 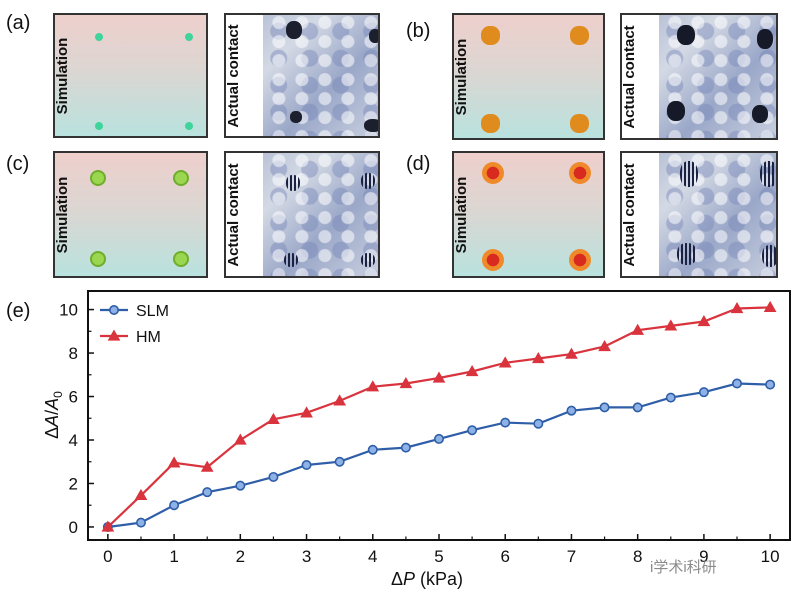 I want to click on x-tick-label: 2, so click(x=240, y=556).